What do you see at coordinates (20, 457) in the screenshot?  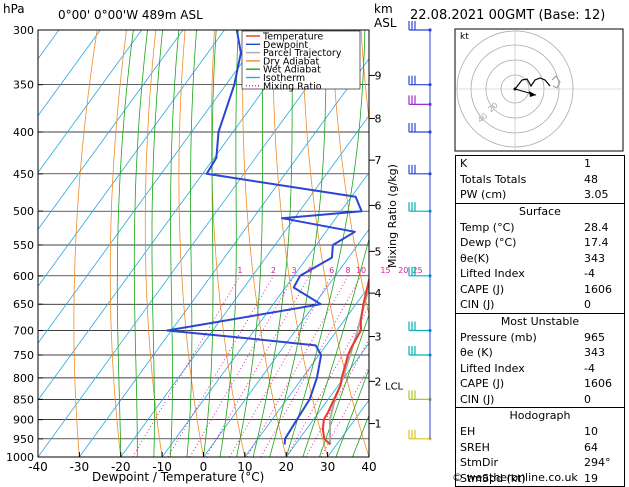 I see `pressure-tick-label: 1000` at bounding box center [20, 457].